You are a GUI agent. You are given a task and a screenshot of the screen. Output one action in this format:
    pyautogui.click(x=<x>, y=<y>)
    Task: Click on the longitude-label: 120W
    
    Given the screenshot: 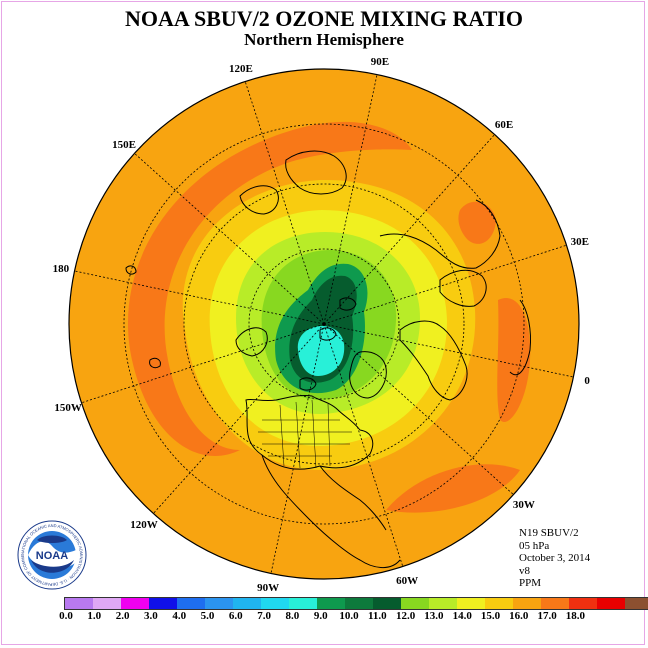 What is the action you would take?
    pyautogui.click(x=144, y=525)
    